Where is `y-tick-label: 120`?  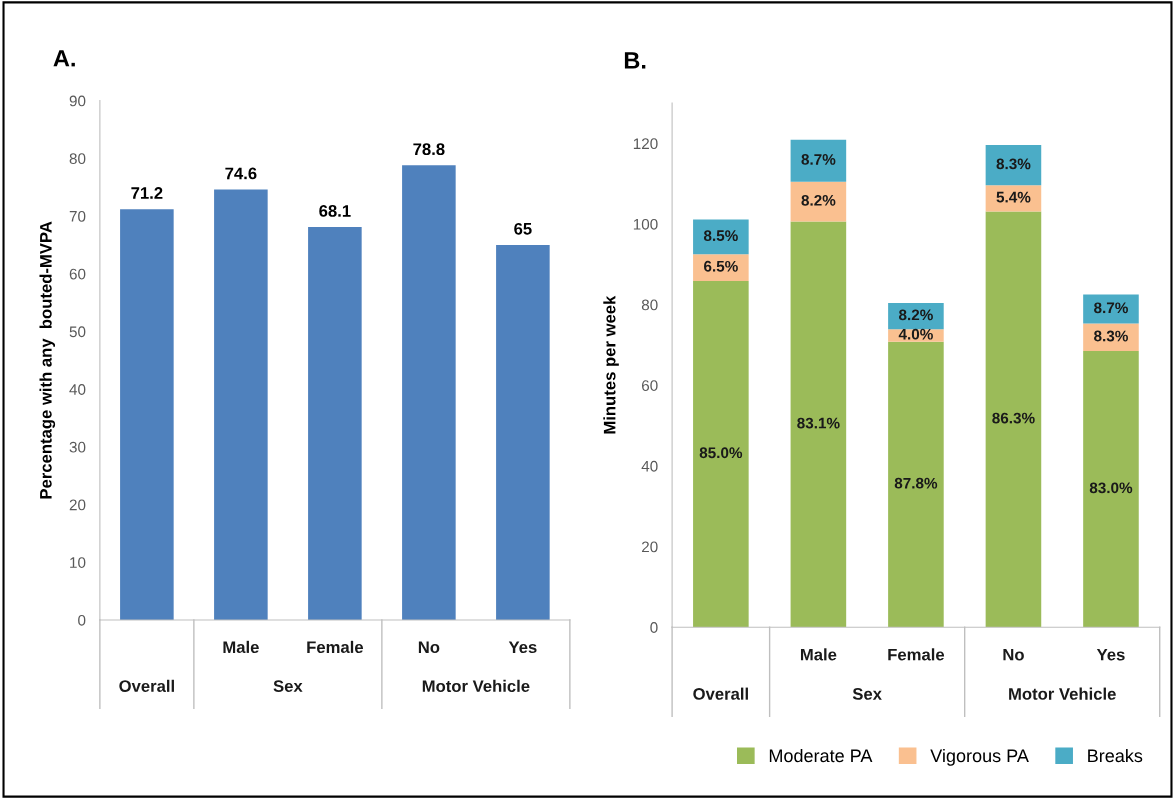
y-tick-label: 120 is located at coordinates (645, 144).